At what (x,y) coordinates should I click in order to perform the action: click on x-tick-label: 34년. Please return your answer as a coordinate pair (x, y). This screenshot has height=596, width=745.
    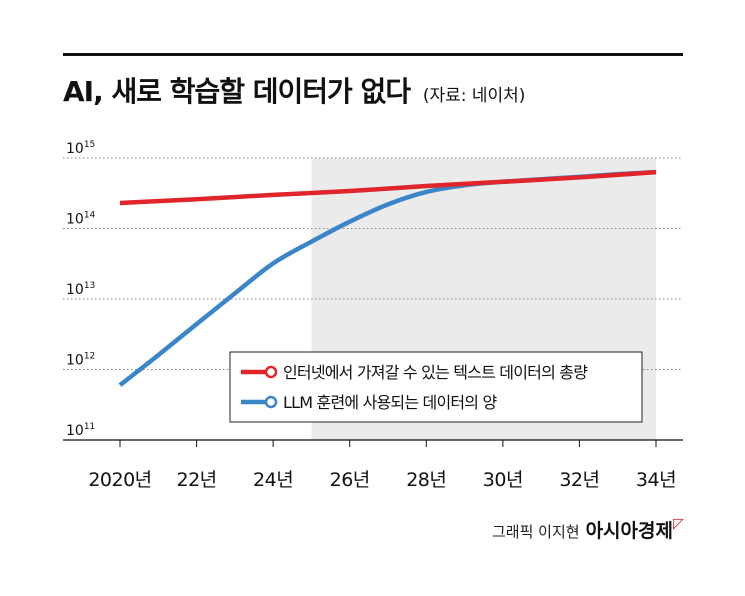
    Looking at the image, I should click on (656, 480).